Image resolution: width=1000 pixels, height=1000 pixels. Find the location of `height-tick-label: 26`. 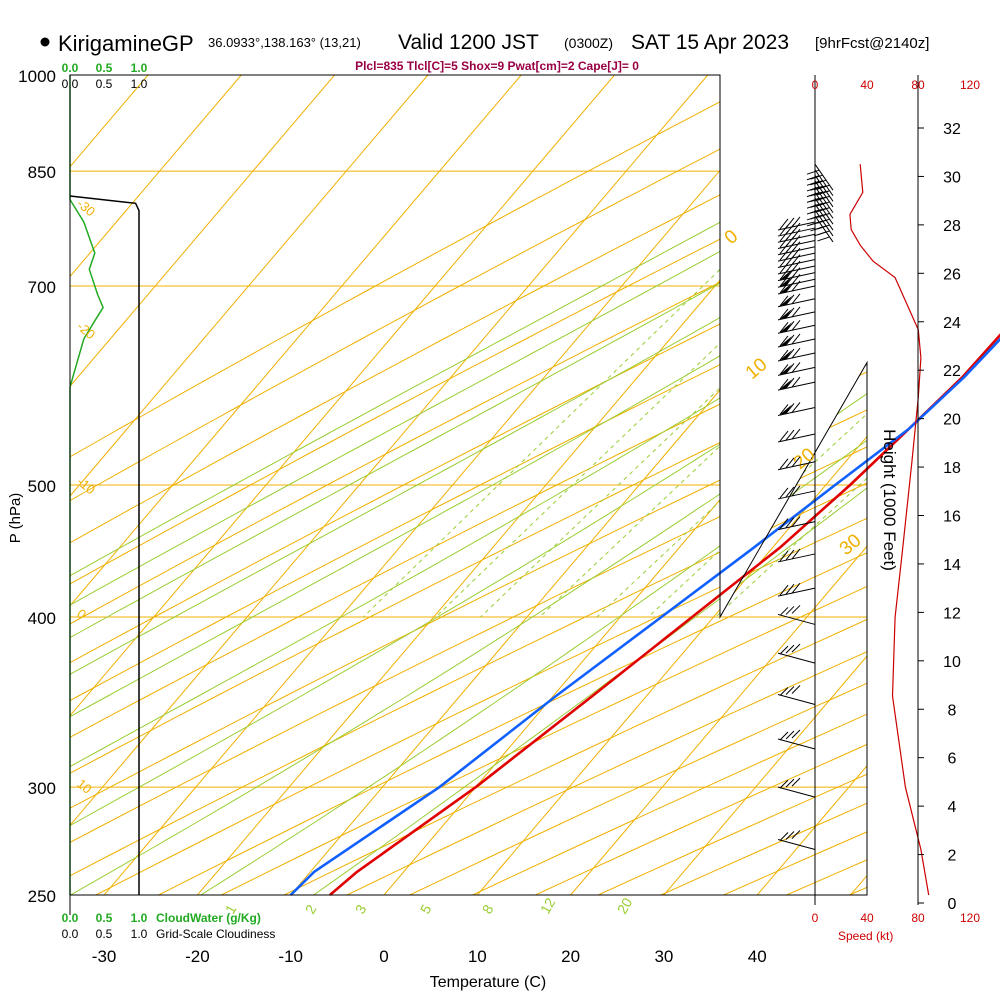

height-tick-label: 26 is located at coordinates (952, 274).